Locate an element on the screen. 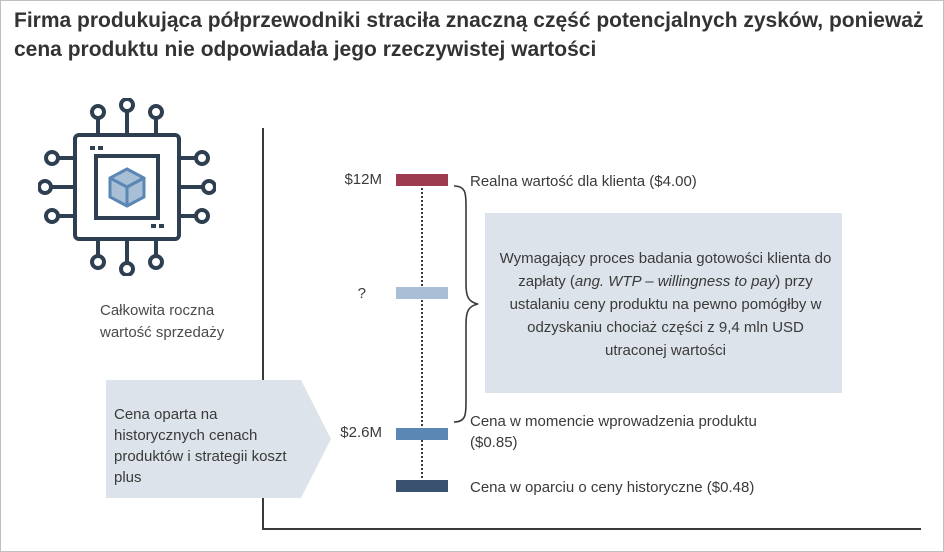 The image size is (944, 552). wtp-recommendation-box is located at coordinates (663, 303).